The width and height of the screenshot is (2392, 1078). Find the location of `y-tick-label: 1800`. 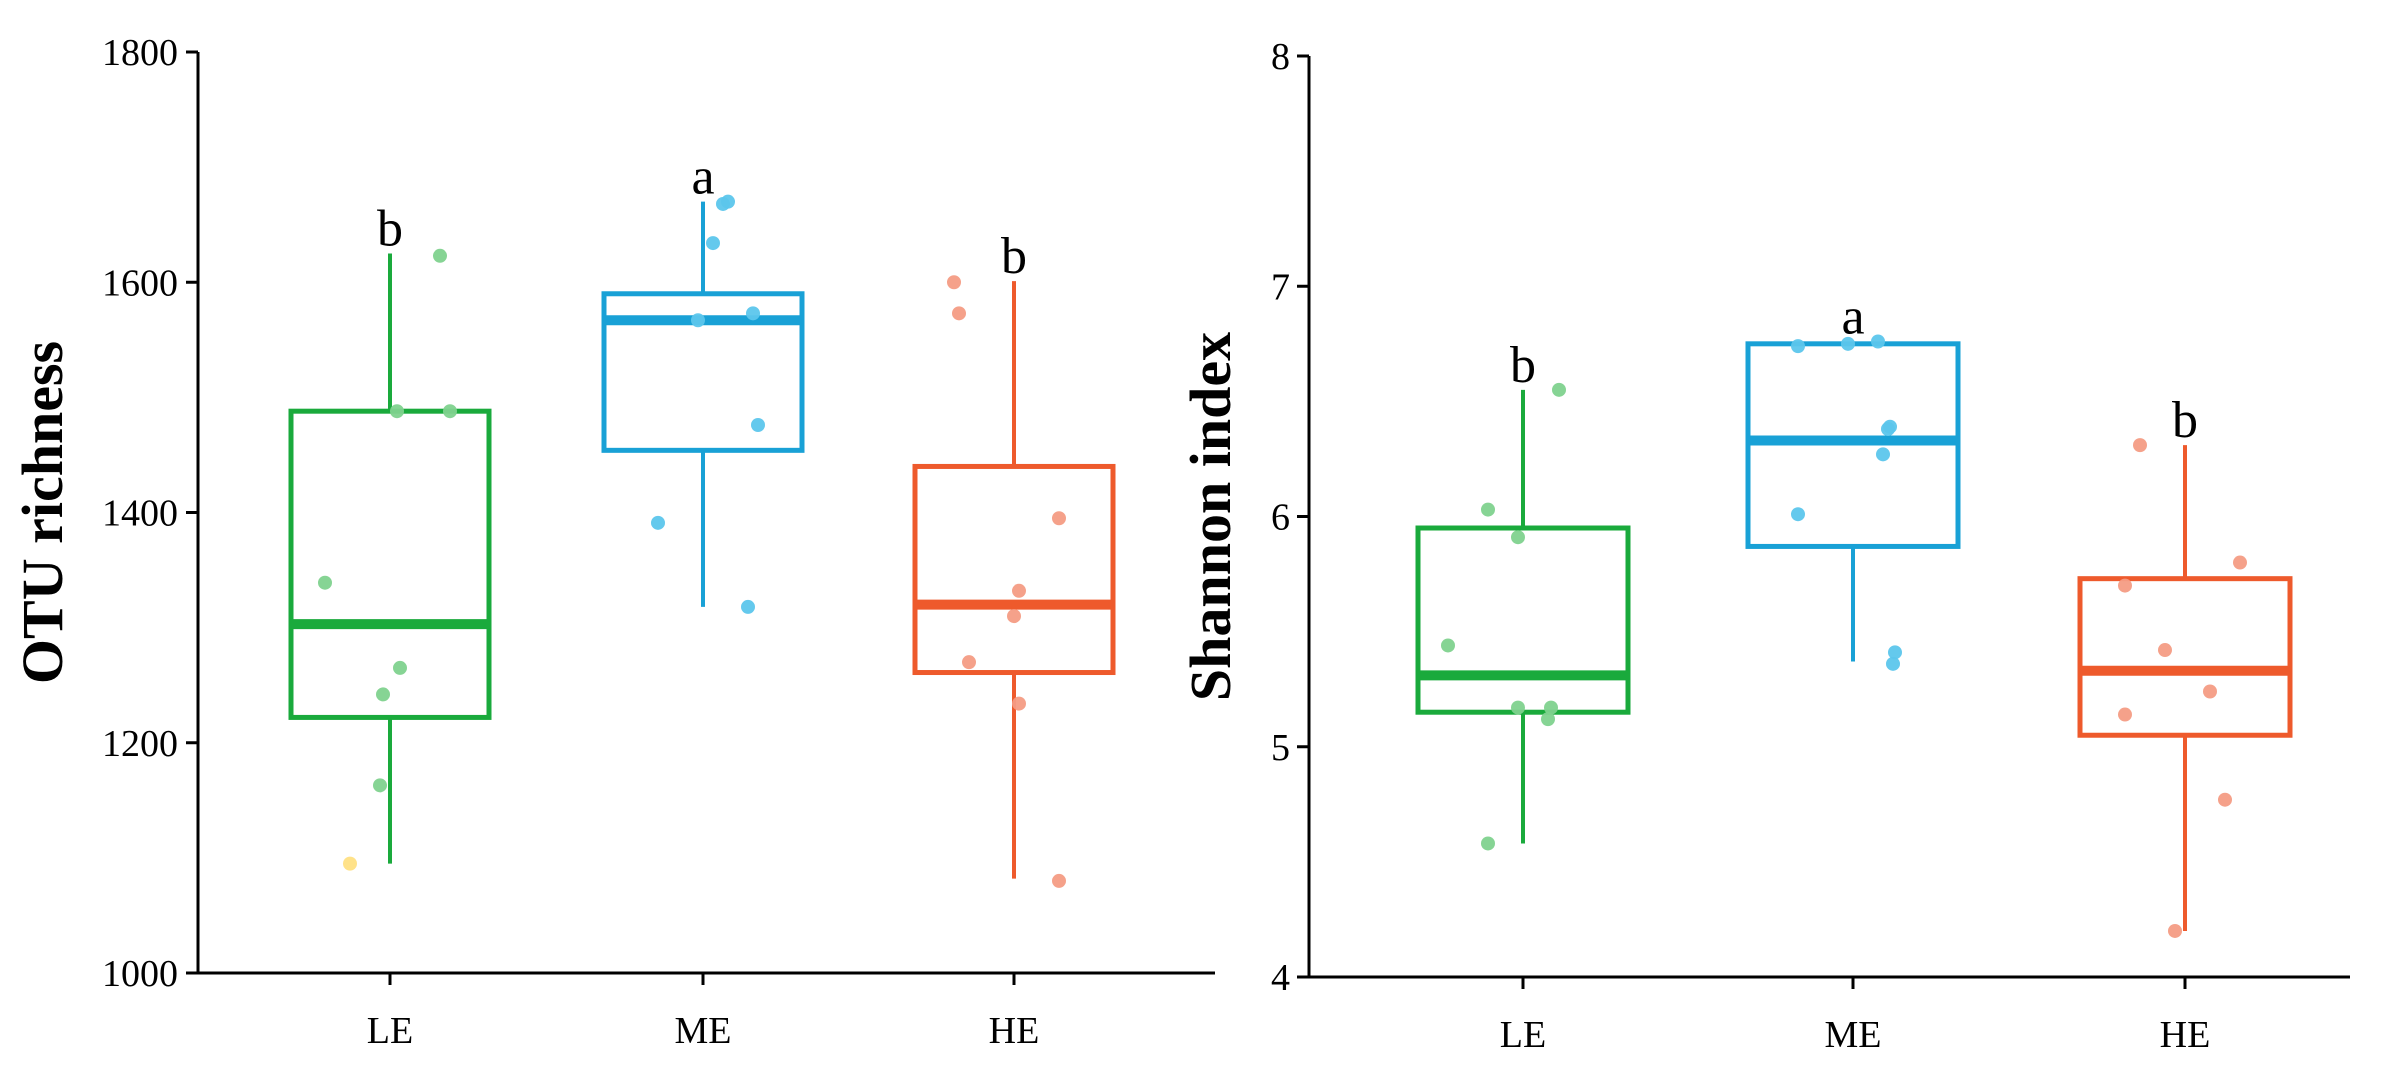

y-tick-label: 1800 is located at coordinates (140, 53).